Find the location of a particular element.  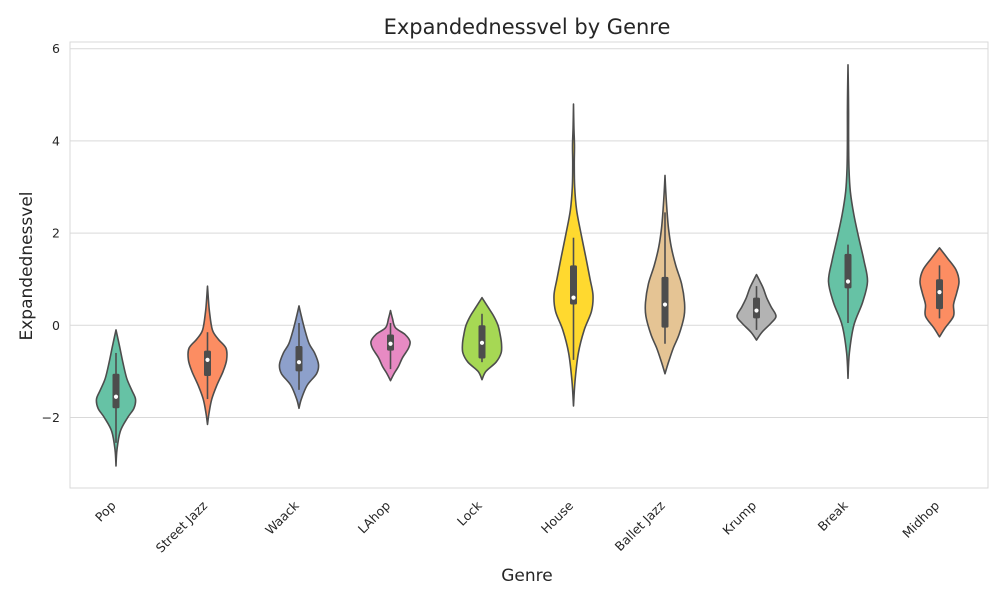

violin-street-jazz is located at coordinates (207, 355).